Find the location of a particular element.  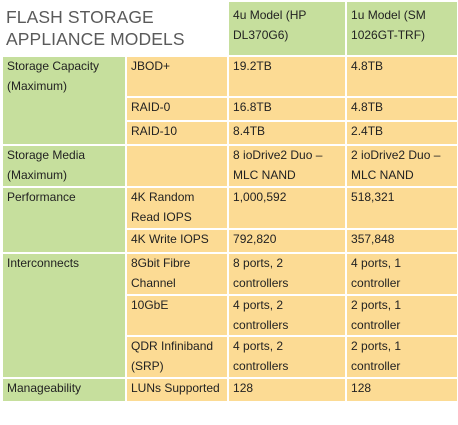

subcategory-cell: RAID-10 is located at coordinates (177, 133).